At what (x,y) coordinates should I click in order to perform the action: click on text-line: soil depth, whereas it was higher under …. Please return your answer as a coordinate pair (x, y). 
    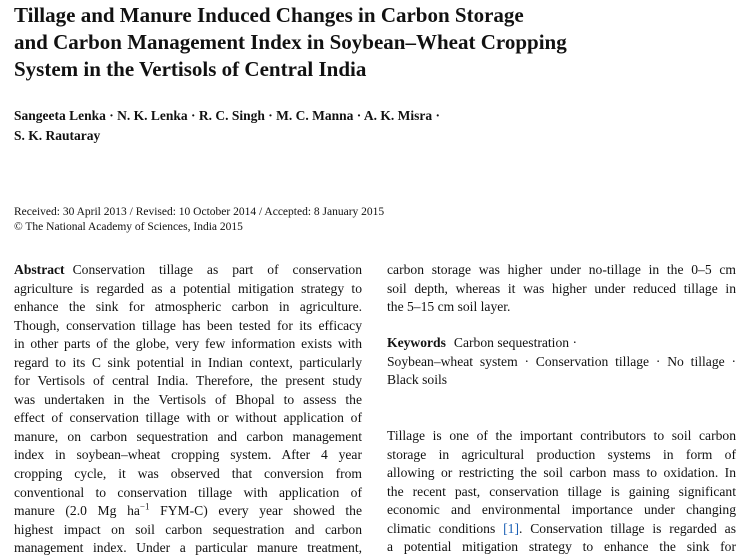
    Looking at the image, I should click on (561, 289).